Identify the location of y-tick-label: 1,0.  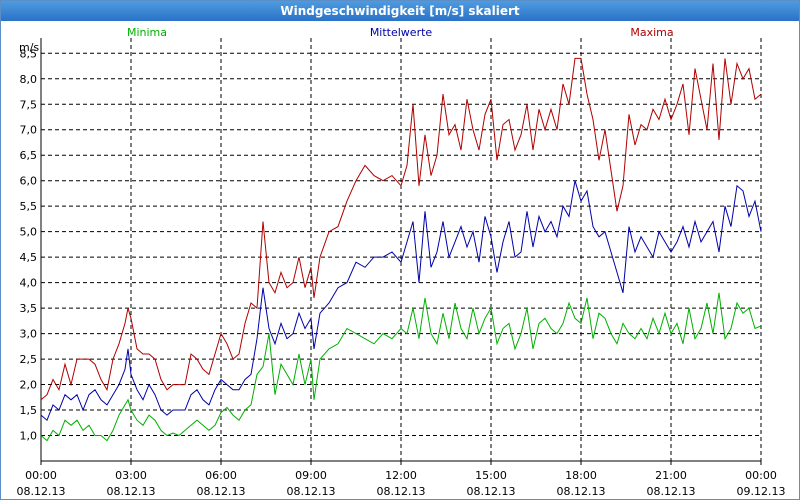
(29, 436).